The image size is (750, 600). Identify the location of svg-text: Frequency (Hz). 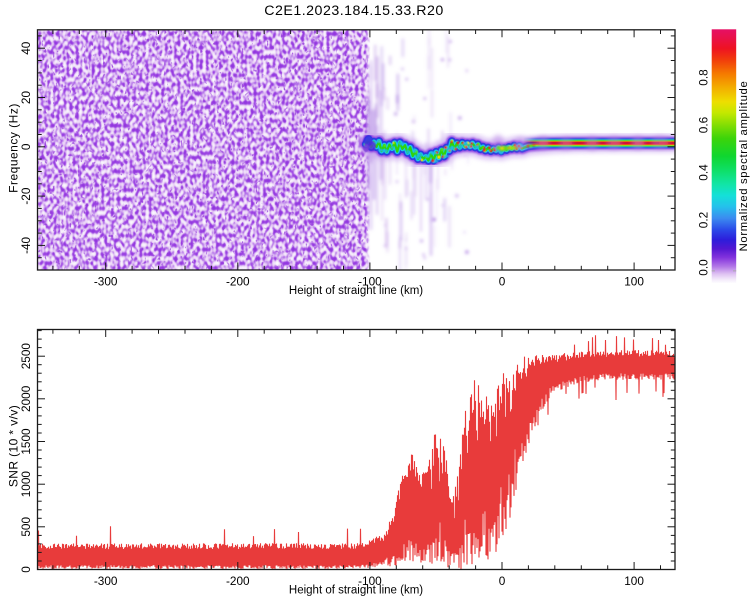
(14, 148).